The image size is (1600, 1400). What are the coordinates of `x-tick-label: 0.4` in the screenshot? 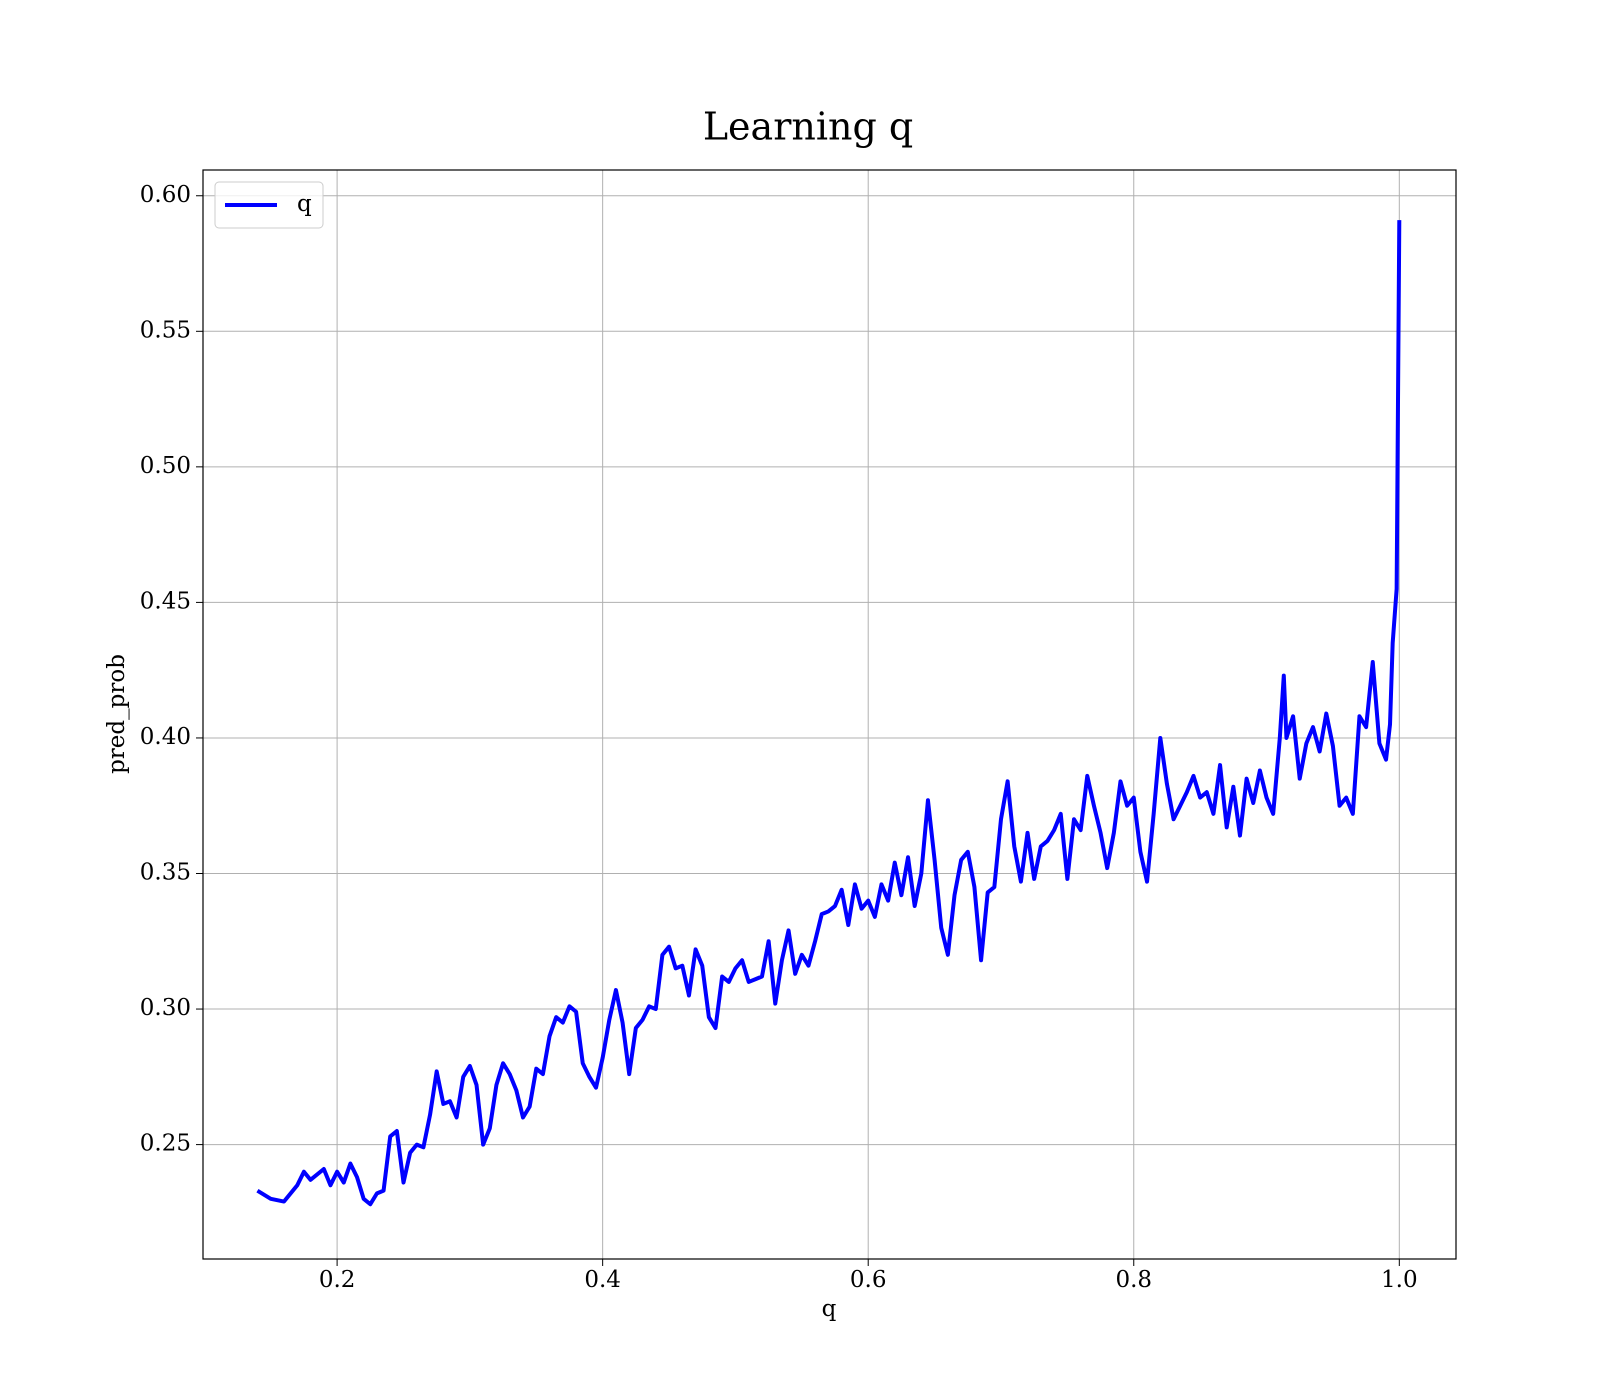 It's located at (602, 1280).